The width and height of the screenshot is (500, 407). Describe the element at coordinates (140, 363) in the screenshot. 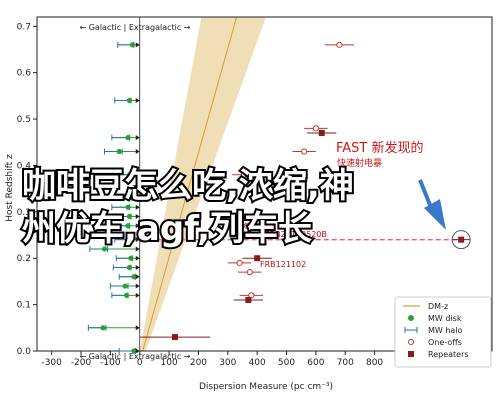

I see `x-tick-label: 0` at that location.